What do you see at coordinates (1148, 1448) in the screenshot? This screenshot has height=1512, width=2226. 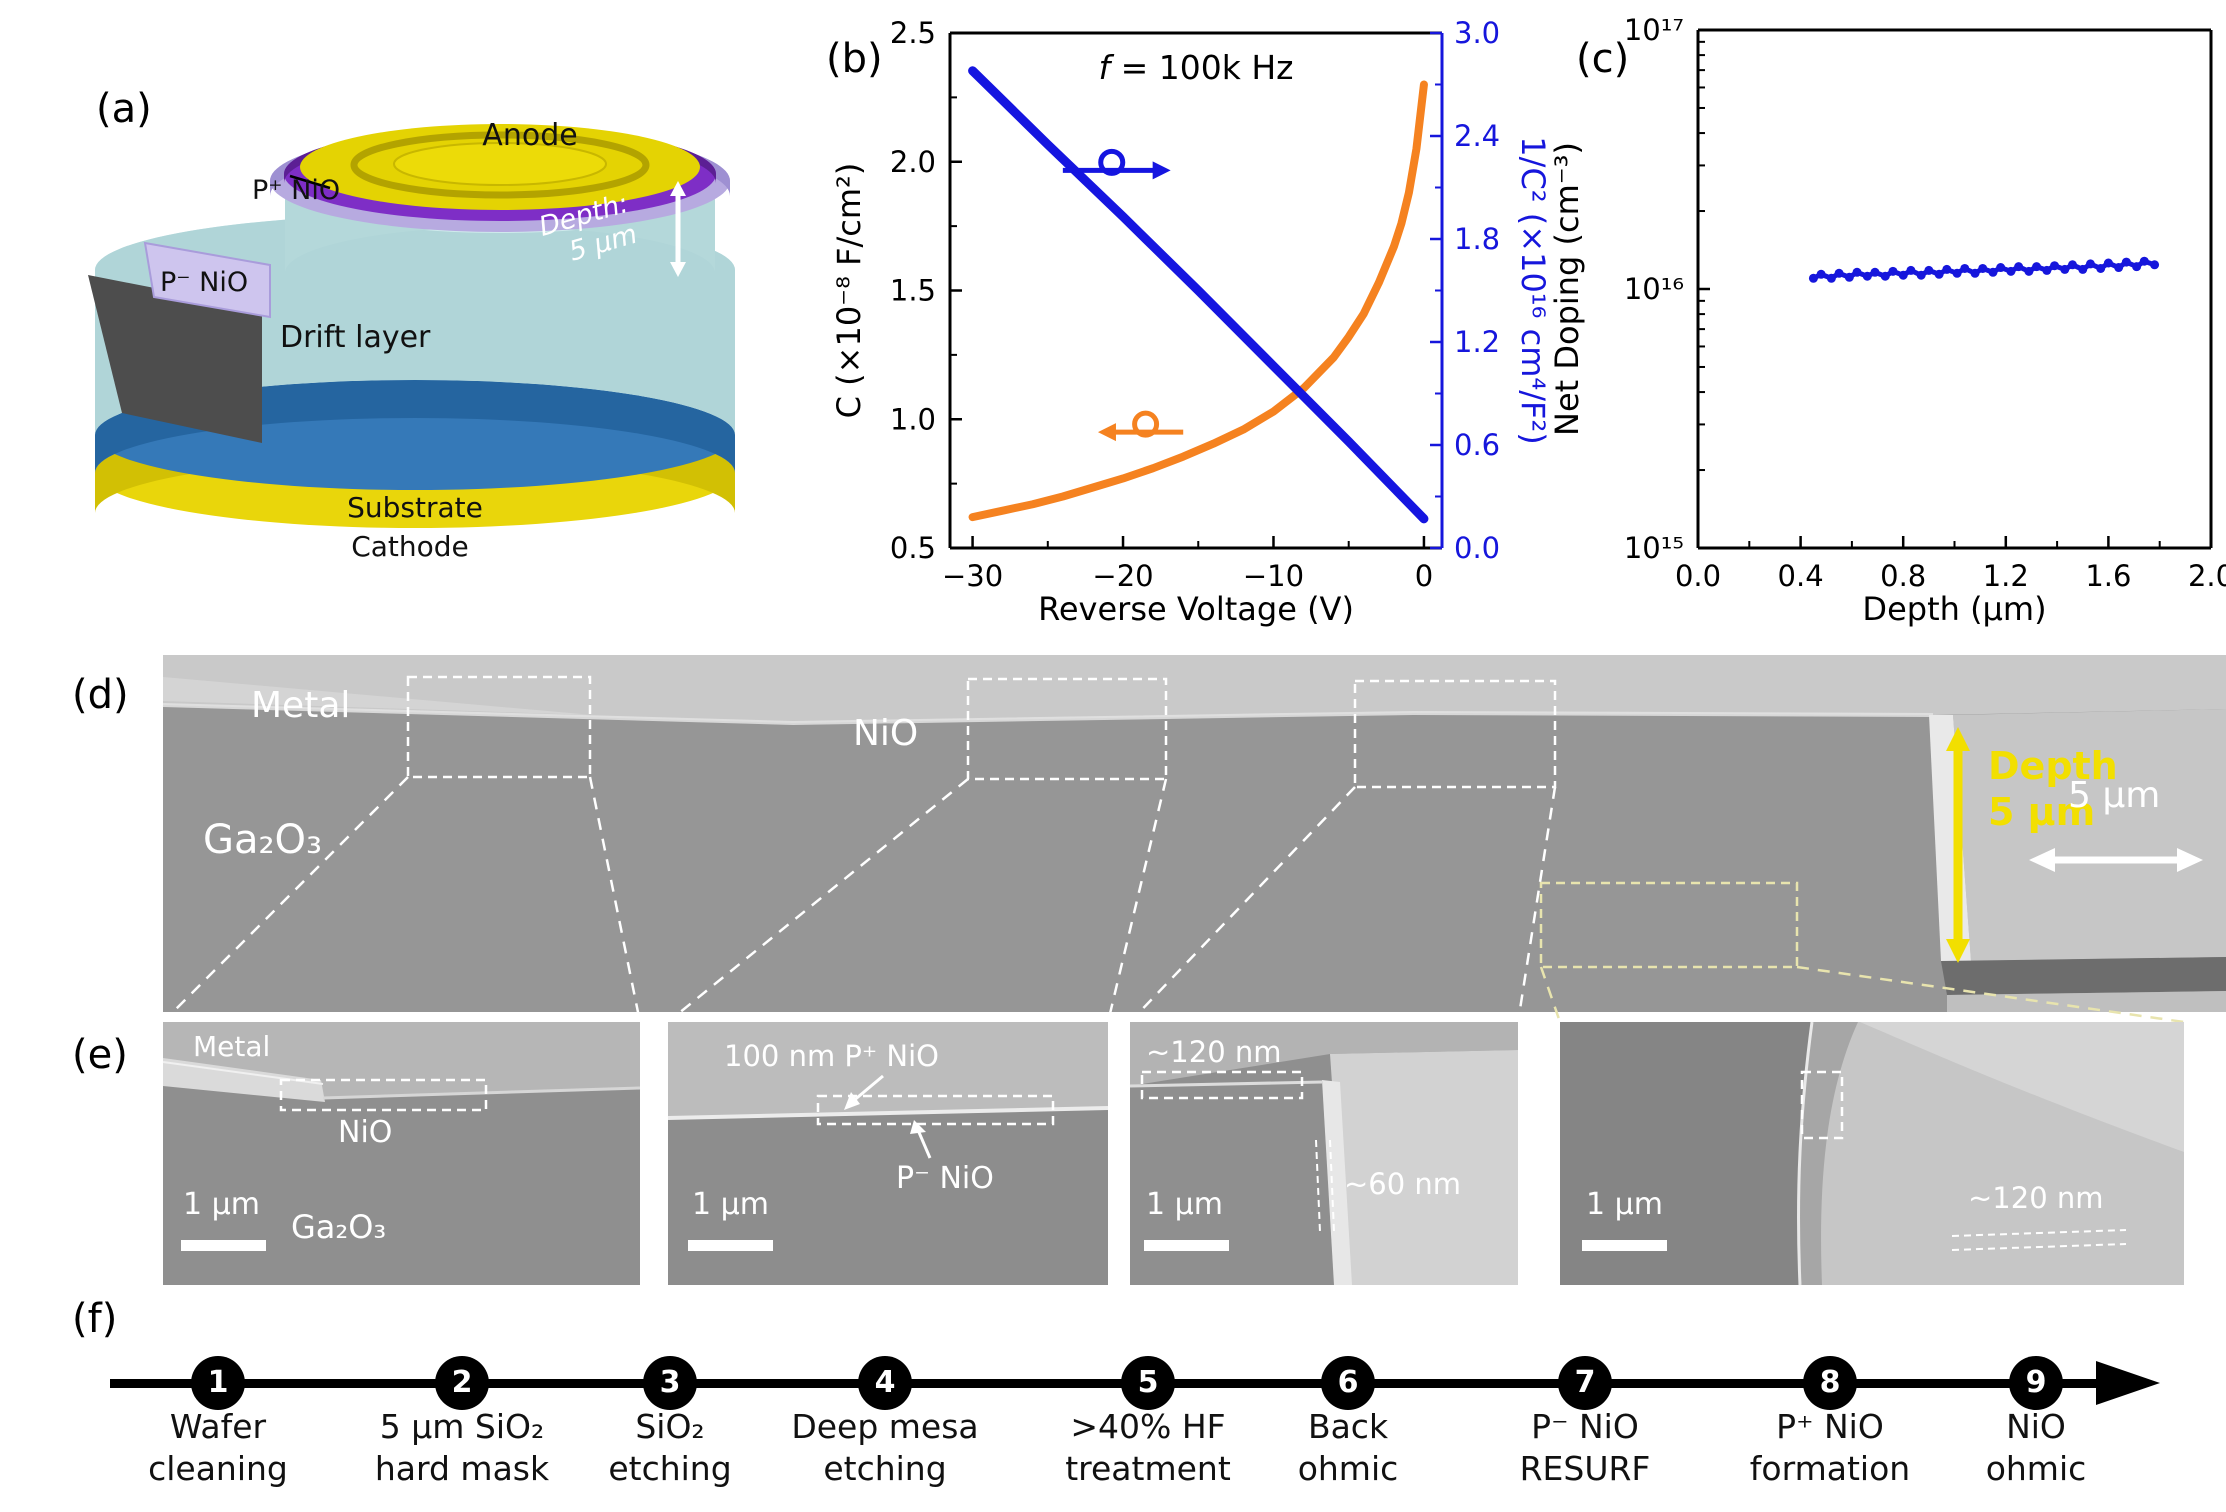 I see `step-5-label: >40% HF treatment` at bounding box center [1148, 1448].